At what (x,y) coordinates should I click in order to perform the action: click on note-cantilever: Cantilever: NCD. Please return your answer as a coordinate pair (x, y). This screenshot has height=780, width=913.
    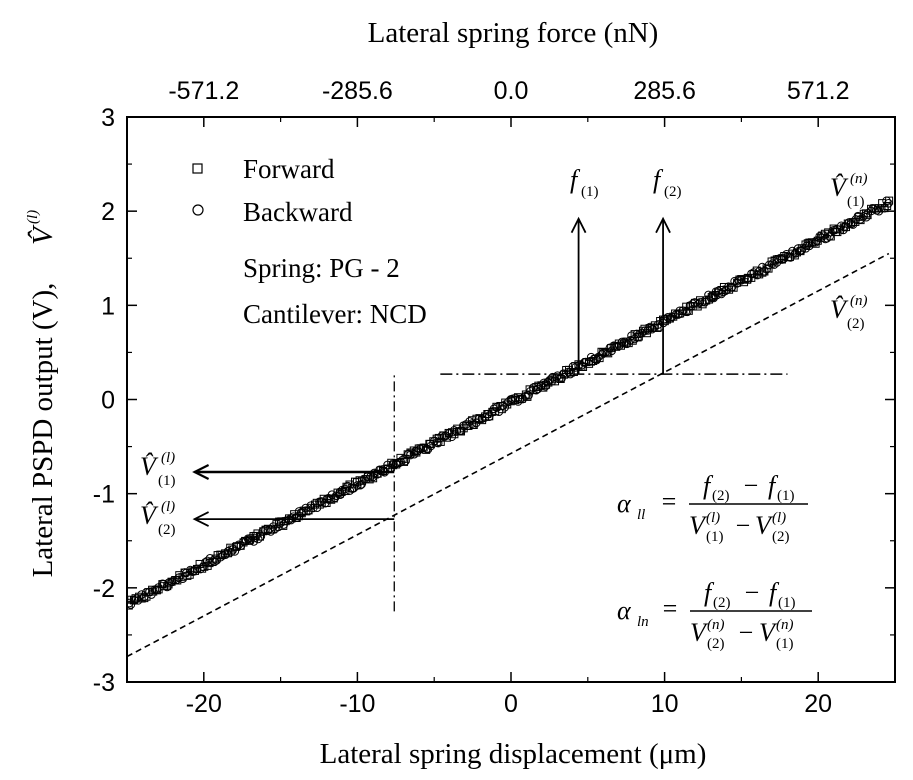
    Looking at the image, I should click on (335, 314).